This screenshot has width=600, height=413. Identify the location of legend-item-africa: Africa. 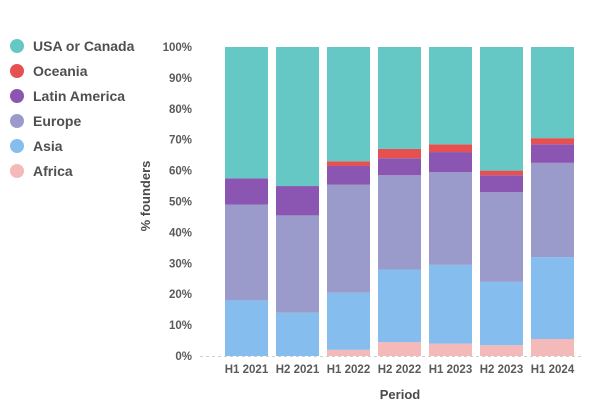
(72, 170).